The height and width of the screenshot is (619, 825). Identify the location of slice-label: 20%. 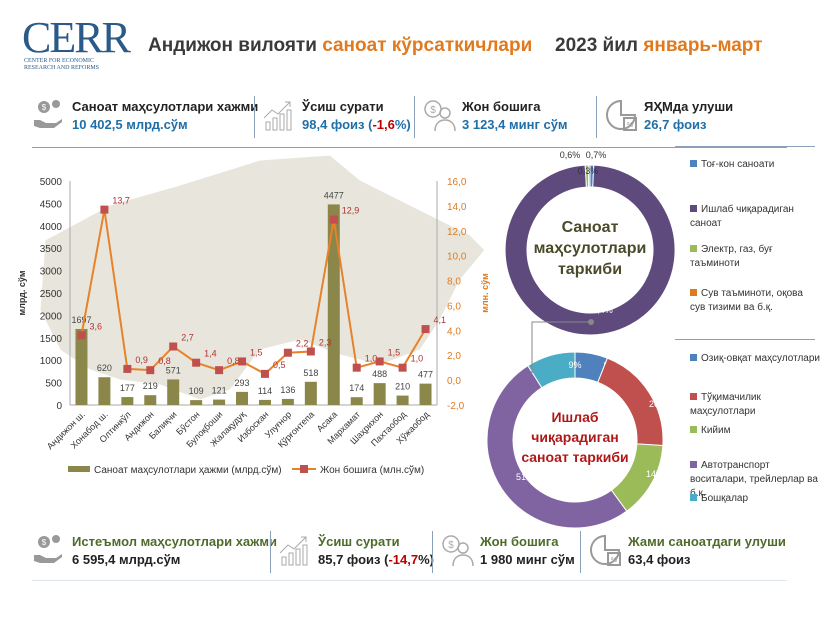
(658, 404).